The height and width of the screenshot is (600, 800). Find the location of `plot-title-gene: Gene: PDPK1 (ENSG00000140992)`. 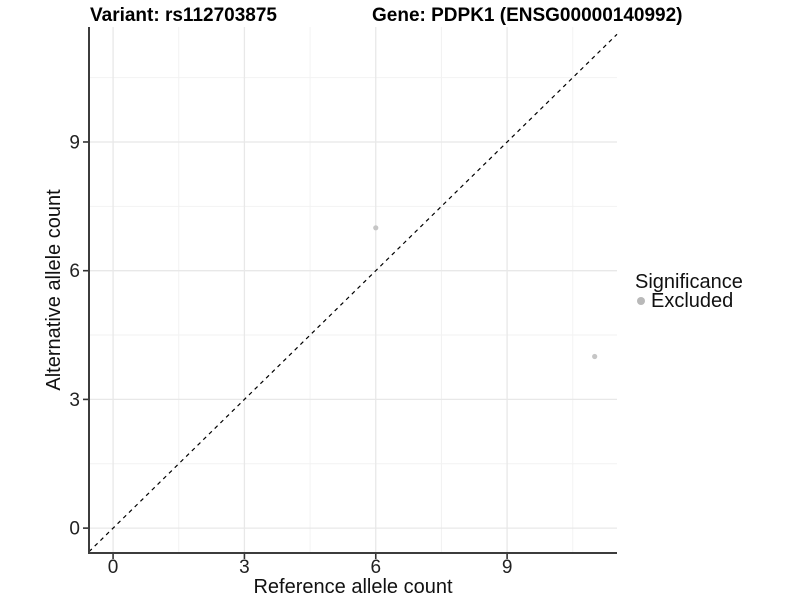

plot-title-gene: Gene: PDPK1 (ENSG00000140992) is located at coordinates (527, 15).